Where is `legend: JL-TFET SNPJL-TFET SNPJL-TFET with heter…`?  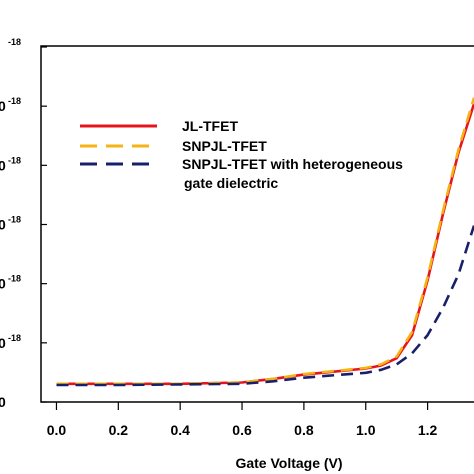
legend: JL-TFET SNPJL-TFET SNPJL-TFET with heter… is located at coordinates (241, 154).